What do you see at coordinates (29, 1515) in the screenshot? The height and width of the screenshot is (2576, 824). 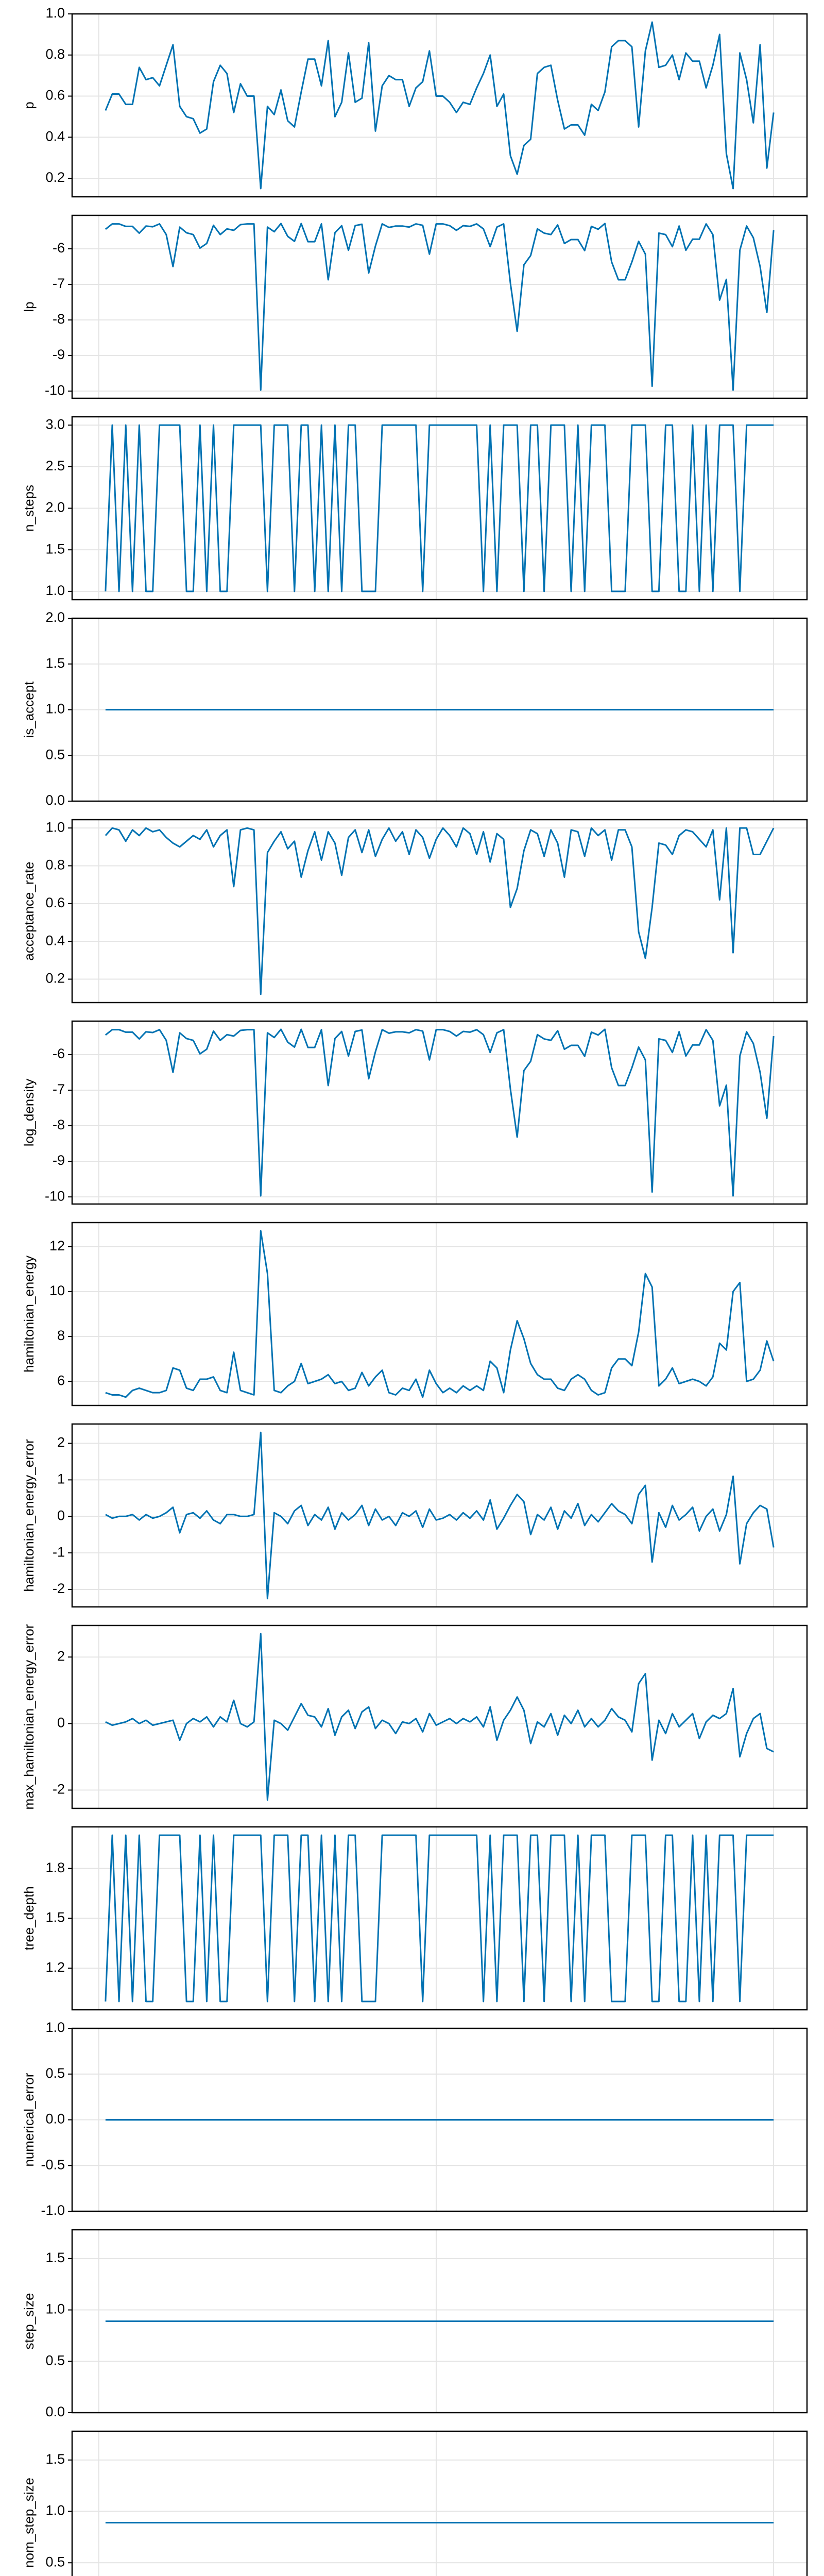 I see `y-axis-label: hamiltonian_energy_error` at bounding box center [29, 1515].